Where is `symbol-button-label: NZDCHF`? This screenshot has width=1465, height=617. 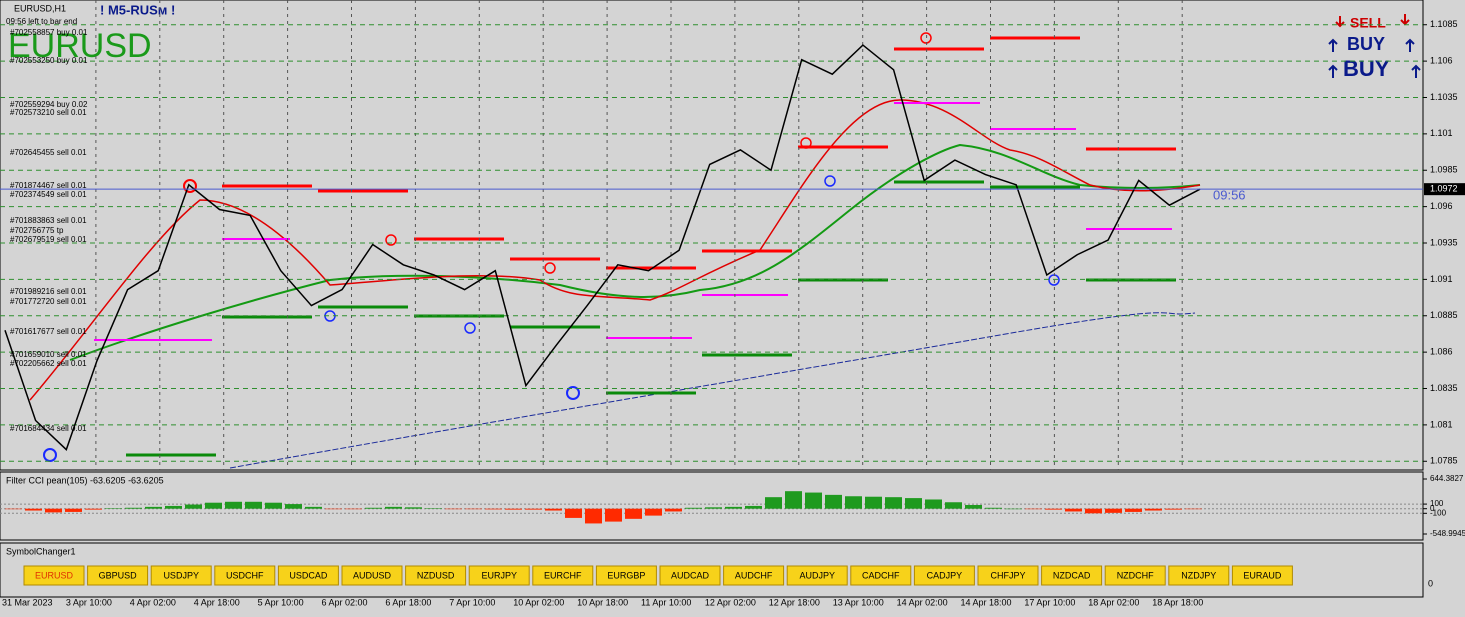 symbol-button-label: NZDCHF is located at coordinates (1135, 575).